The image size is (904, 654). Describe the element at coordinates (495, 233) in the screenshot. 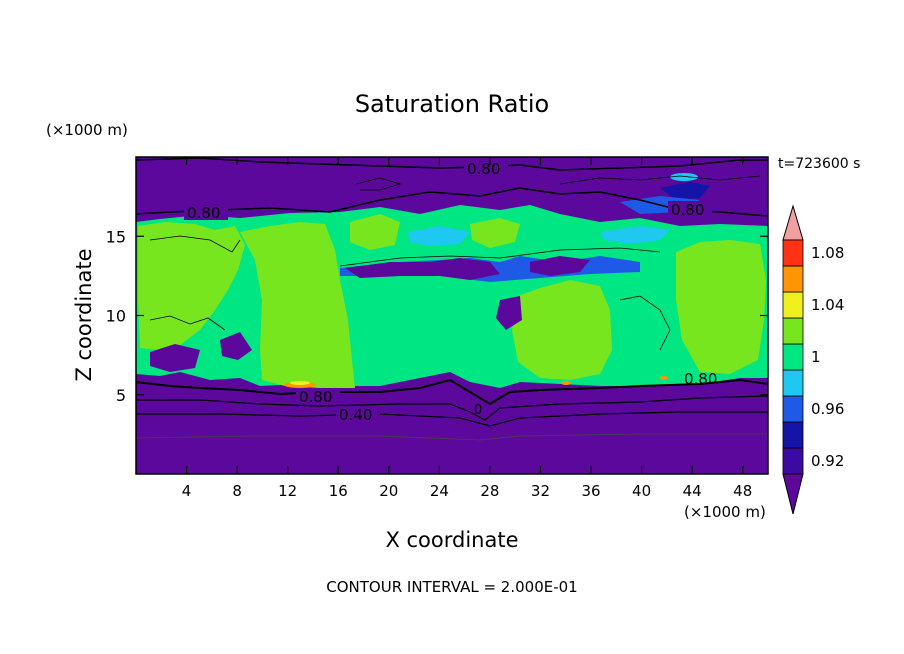

I see `region-green-upper` at that location.